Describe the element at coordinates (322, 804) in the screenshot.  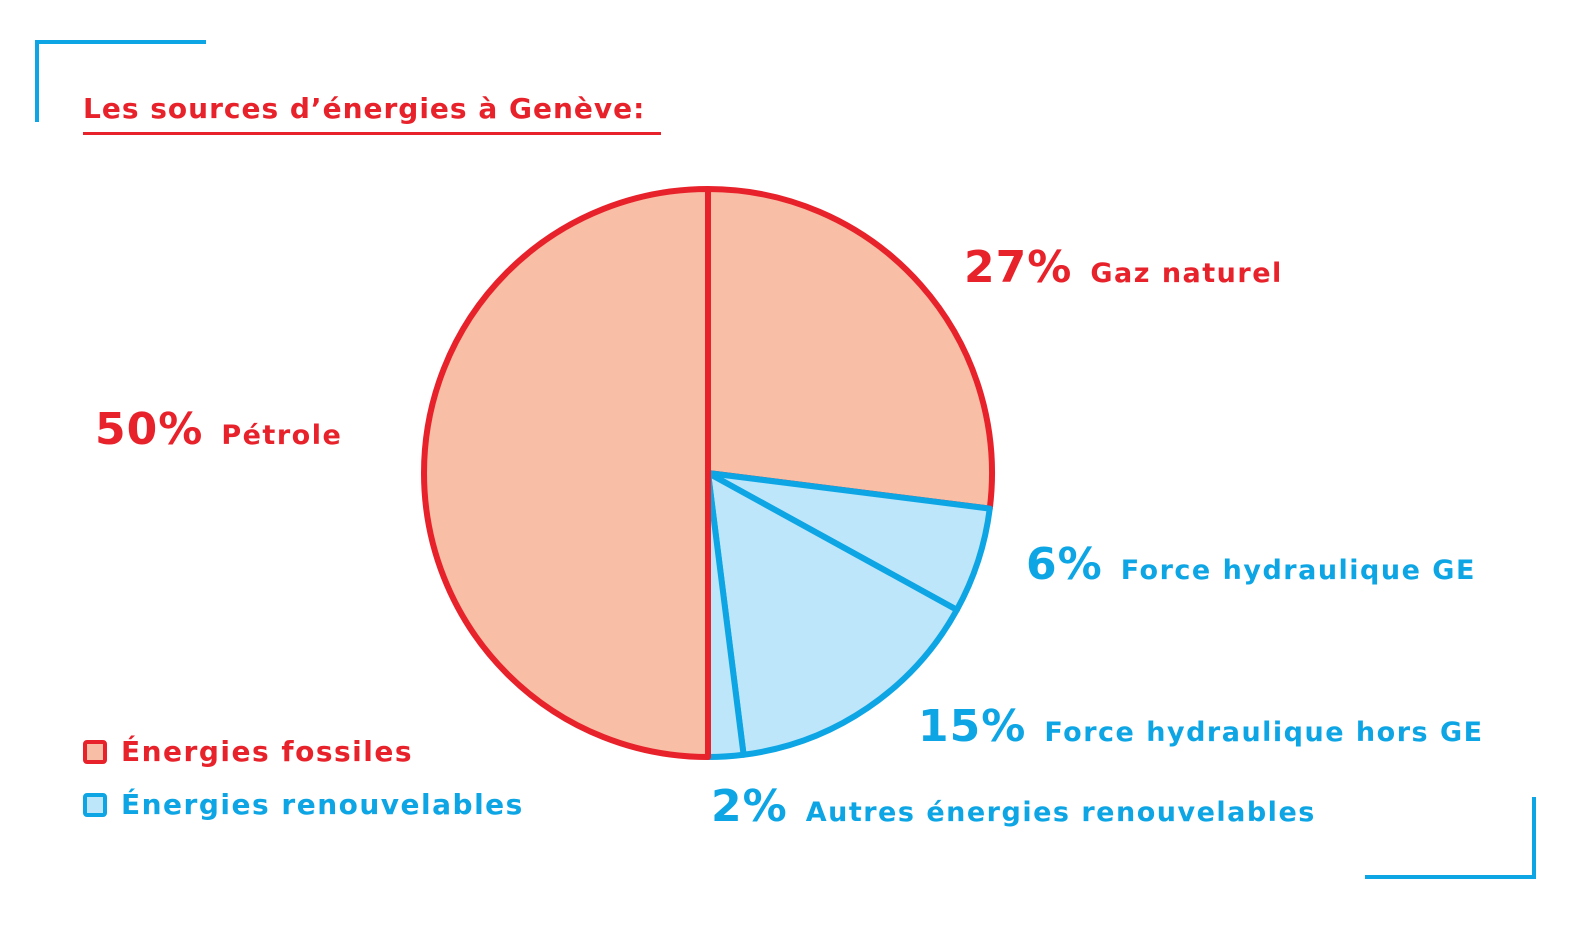
I see `legend-label-renewable: Énergies renouvelables` at that location.